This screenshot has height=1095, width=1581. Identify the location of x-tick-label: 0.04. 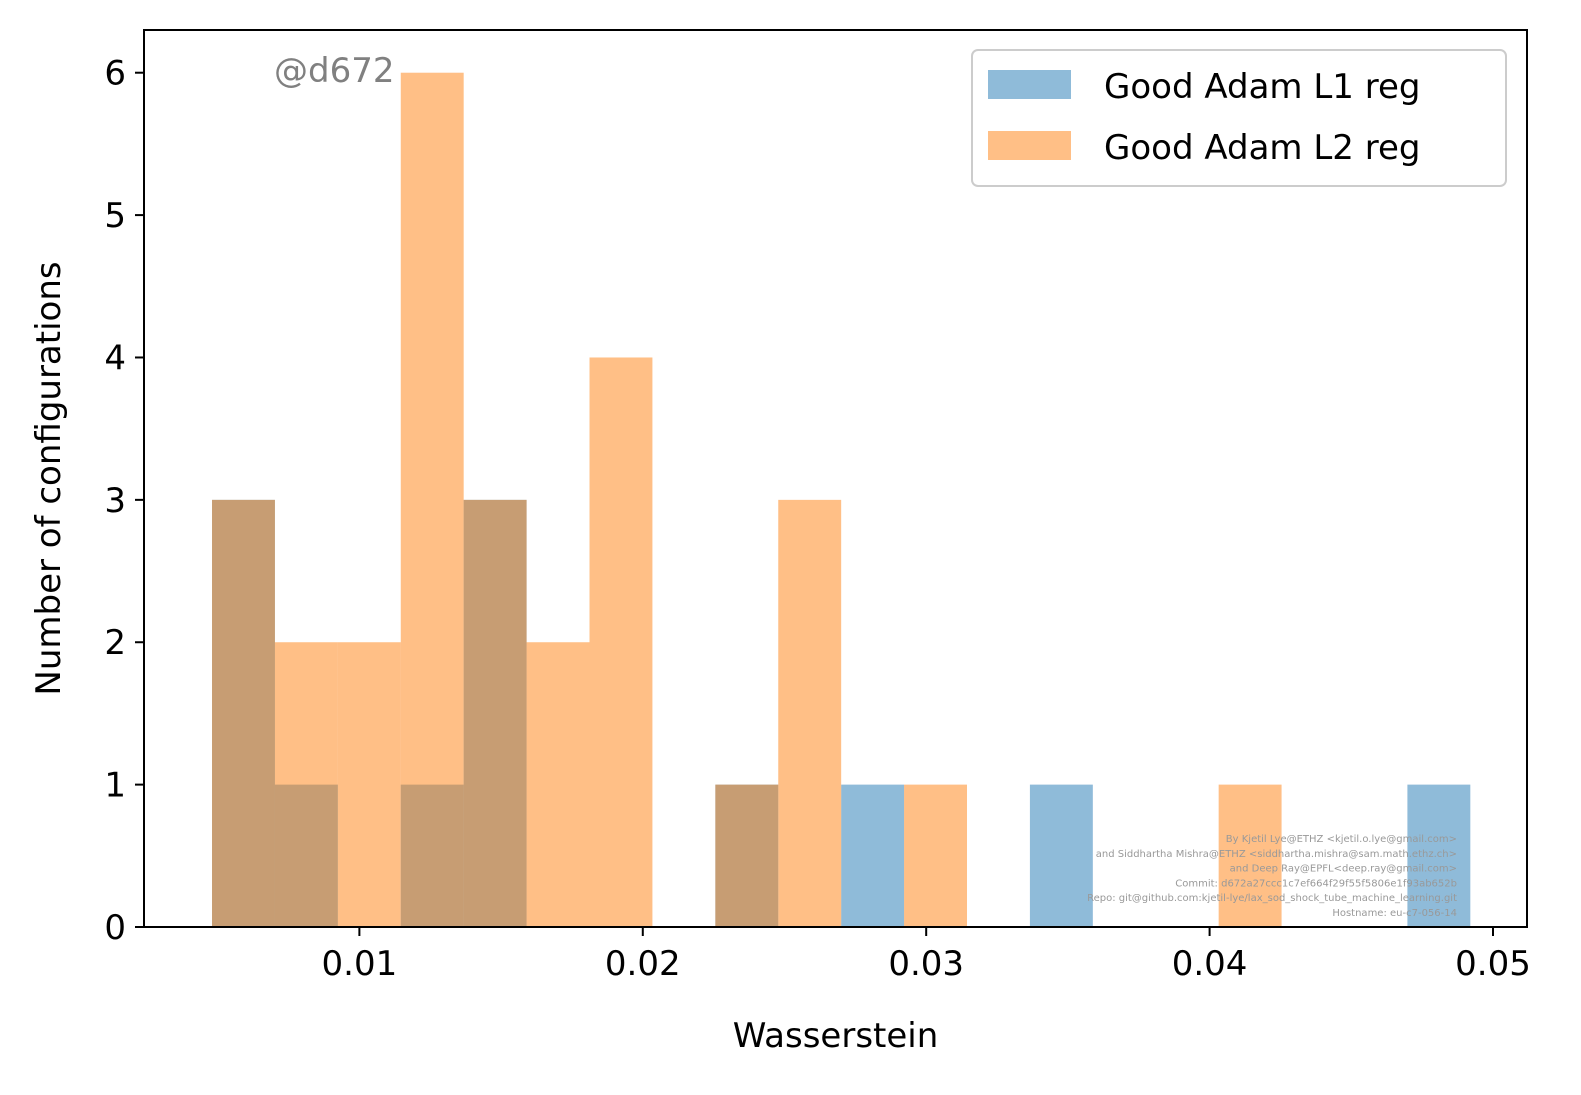
(1210, 964).